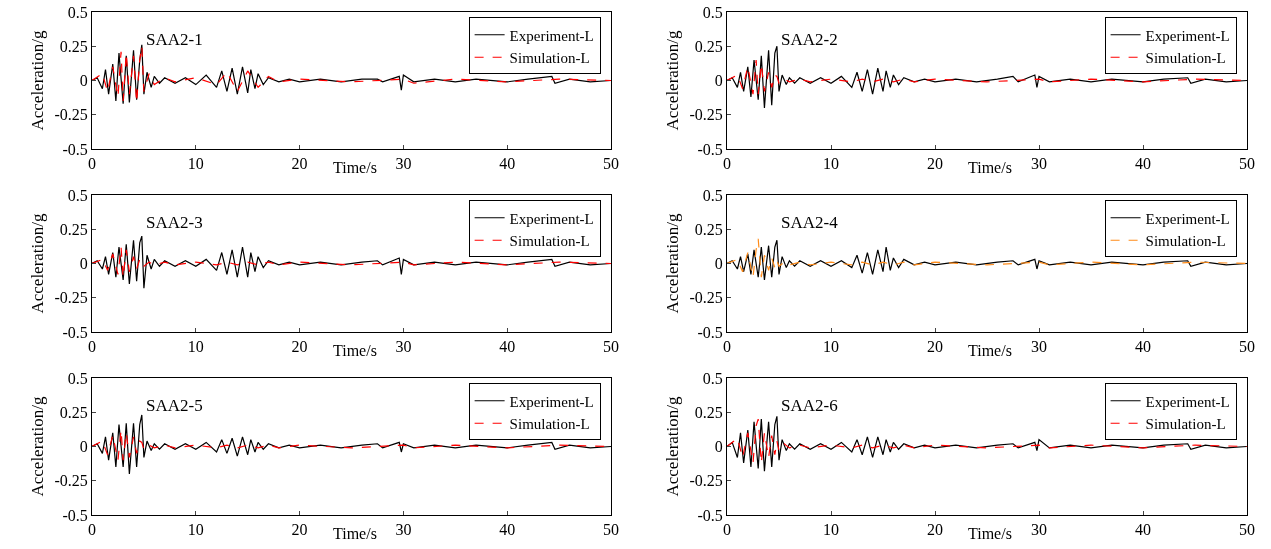 The width and height of the screenshot is (1271, 549). What do you see at coordinates (174, 405) in the screenshot?
I see `text: SAA2-5` at bounding box center [174, 405].